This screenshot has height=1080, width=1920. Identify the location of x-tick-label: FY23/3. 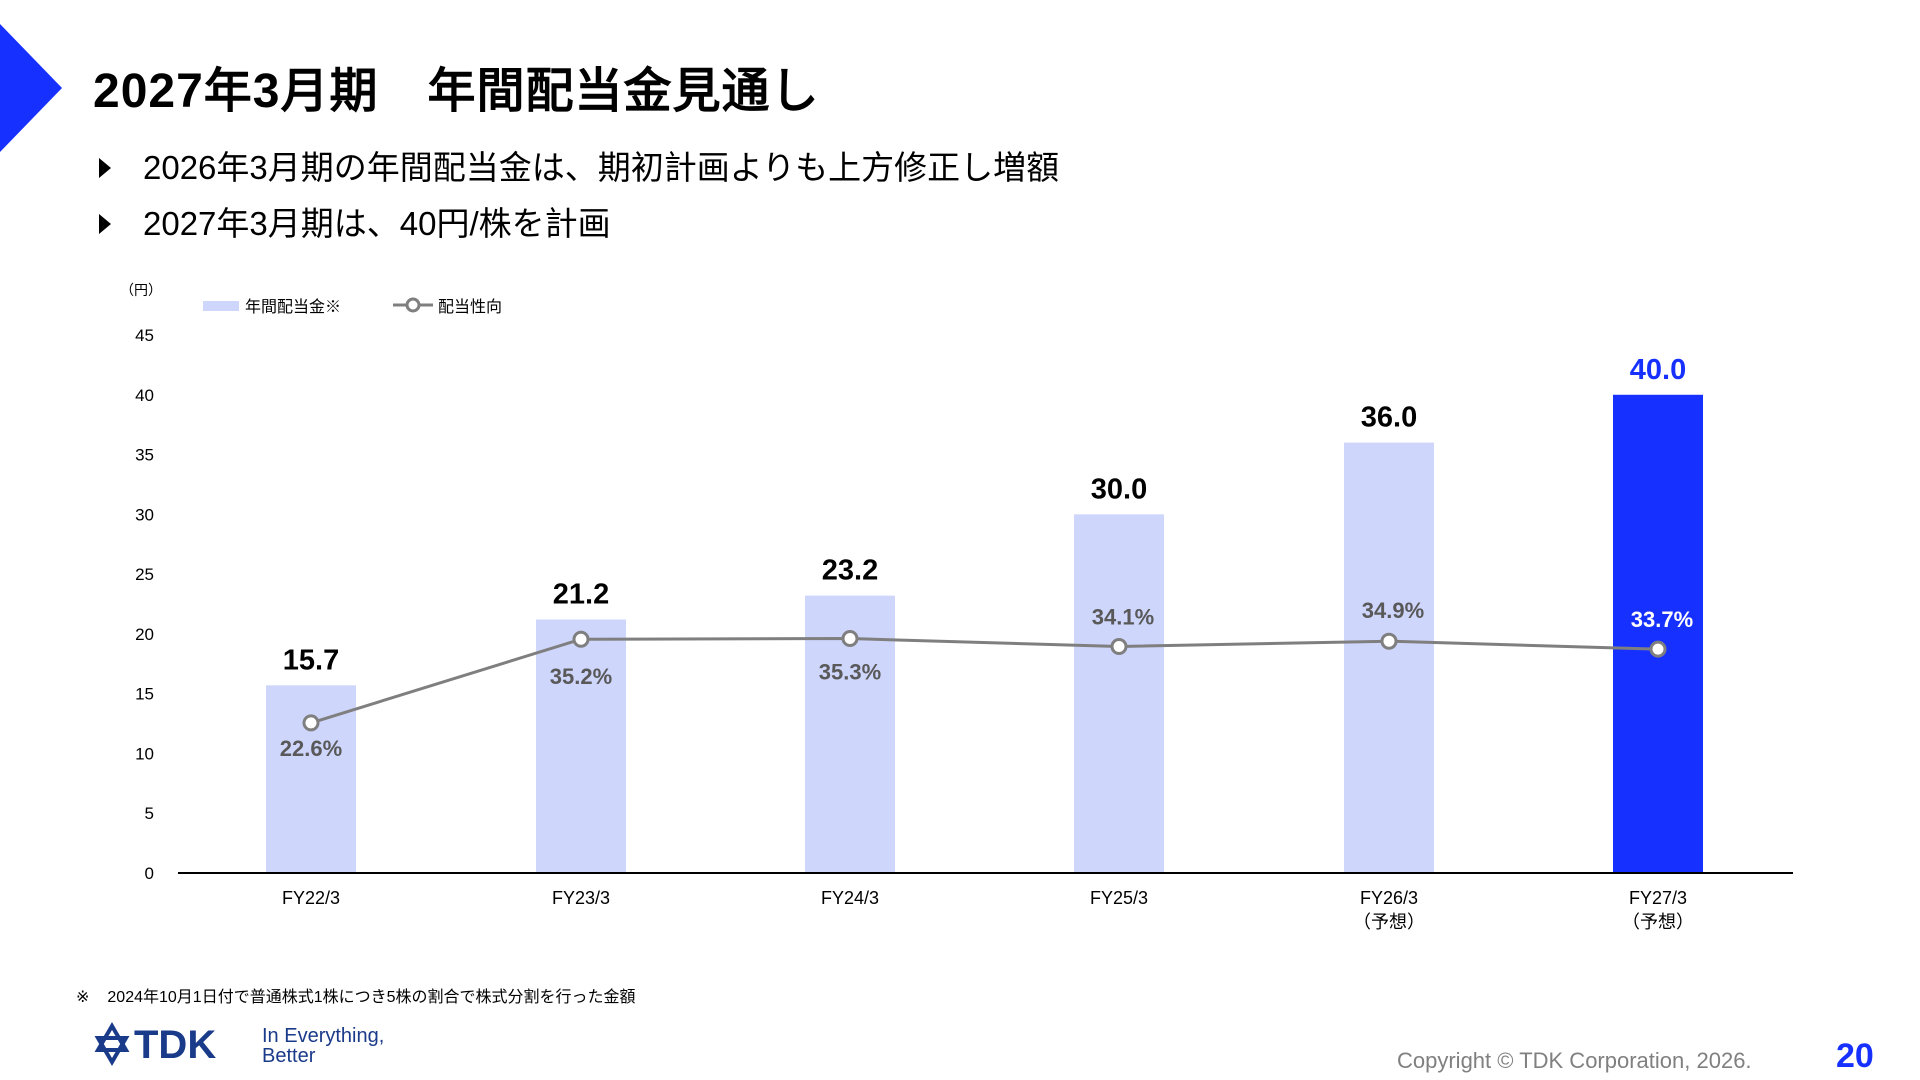
(581, 898).